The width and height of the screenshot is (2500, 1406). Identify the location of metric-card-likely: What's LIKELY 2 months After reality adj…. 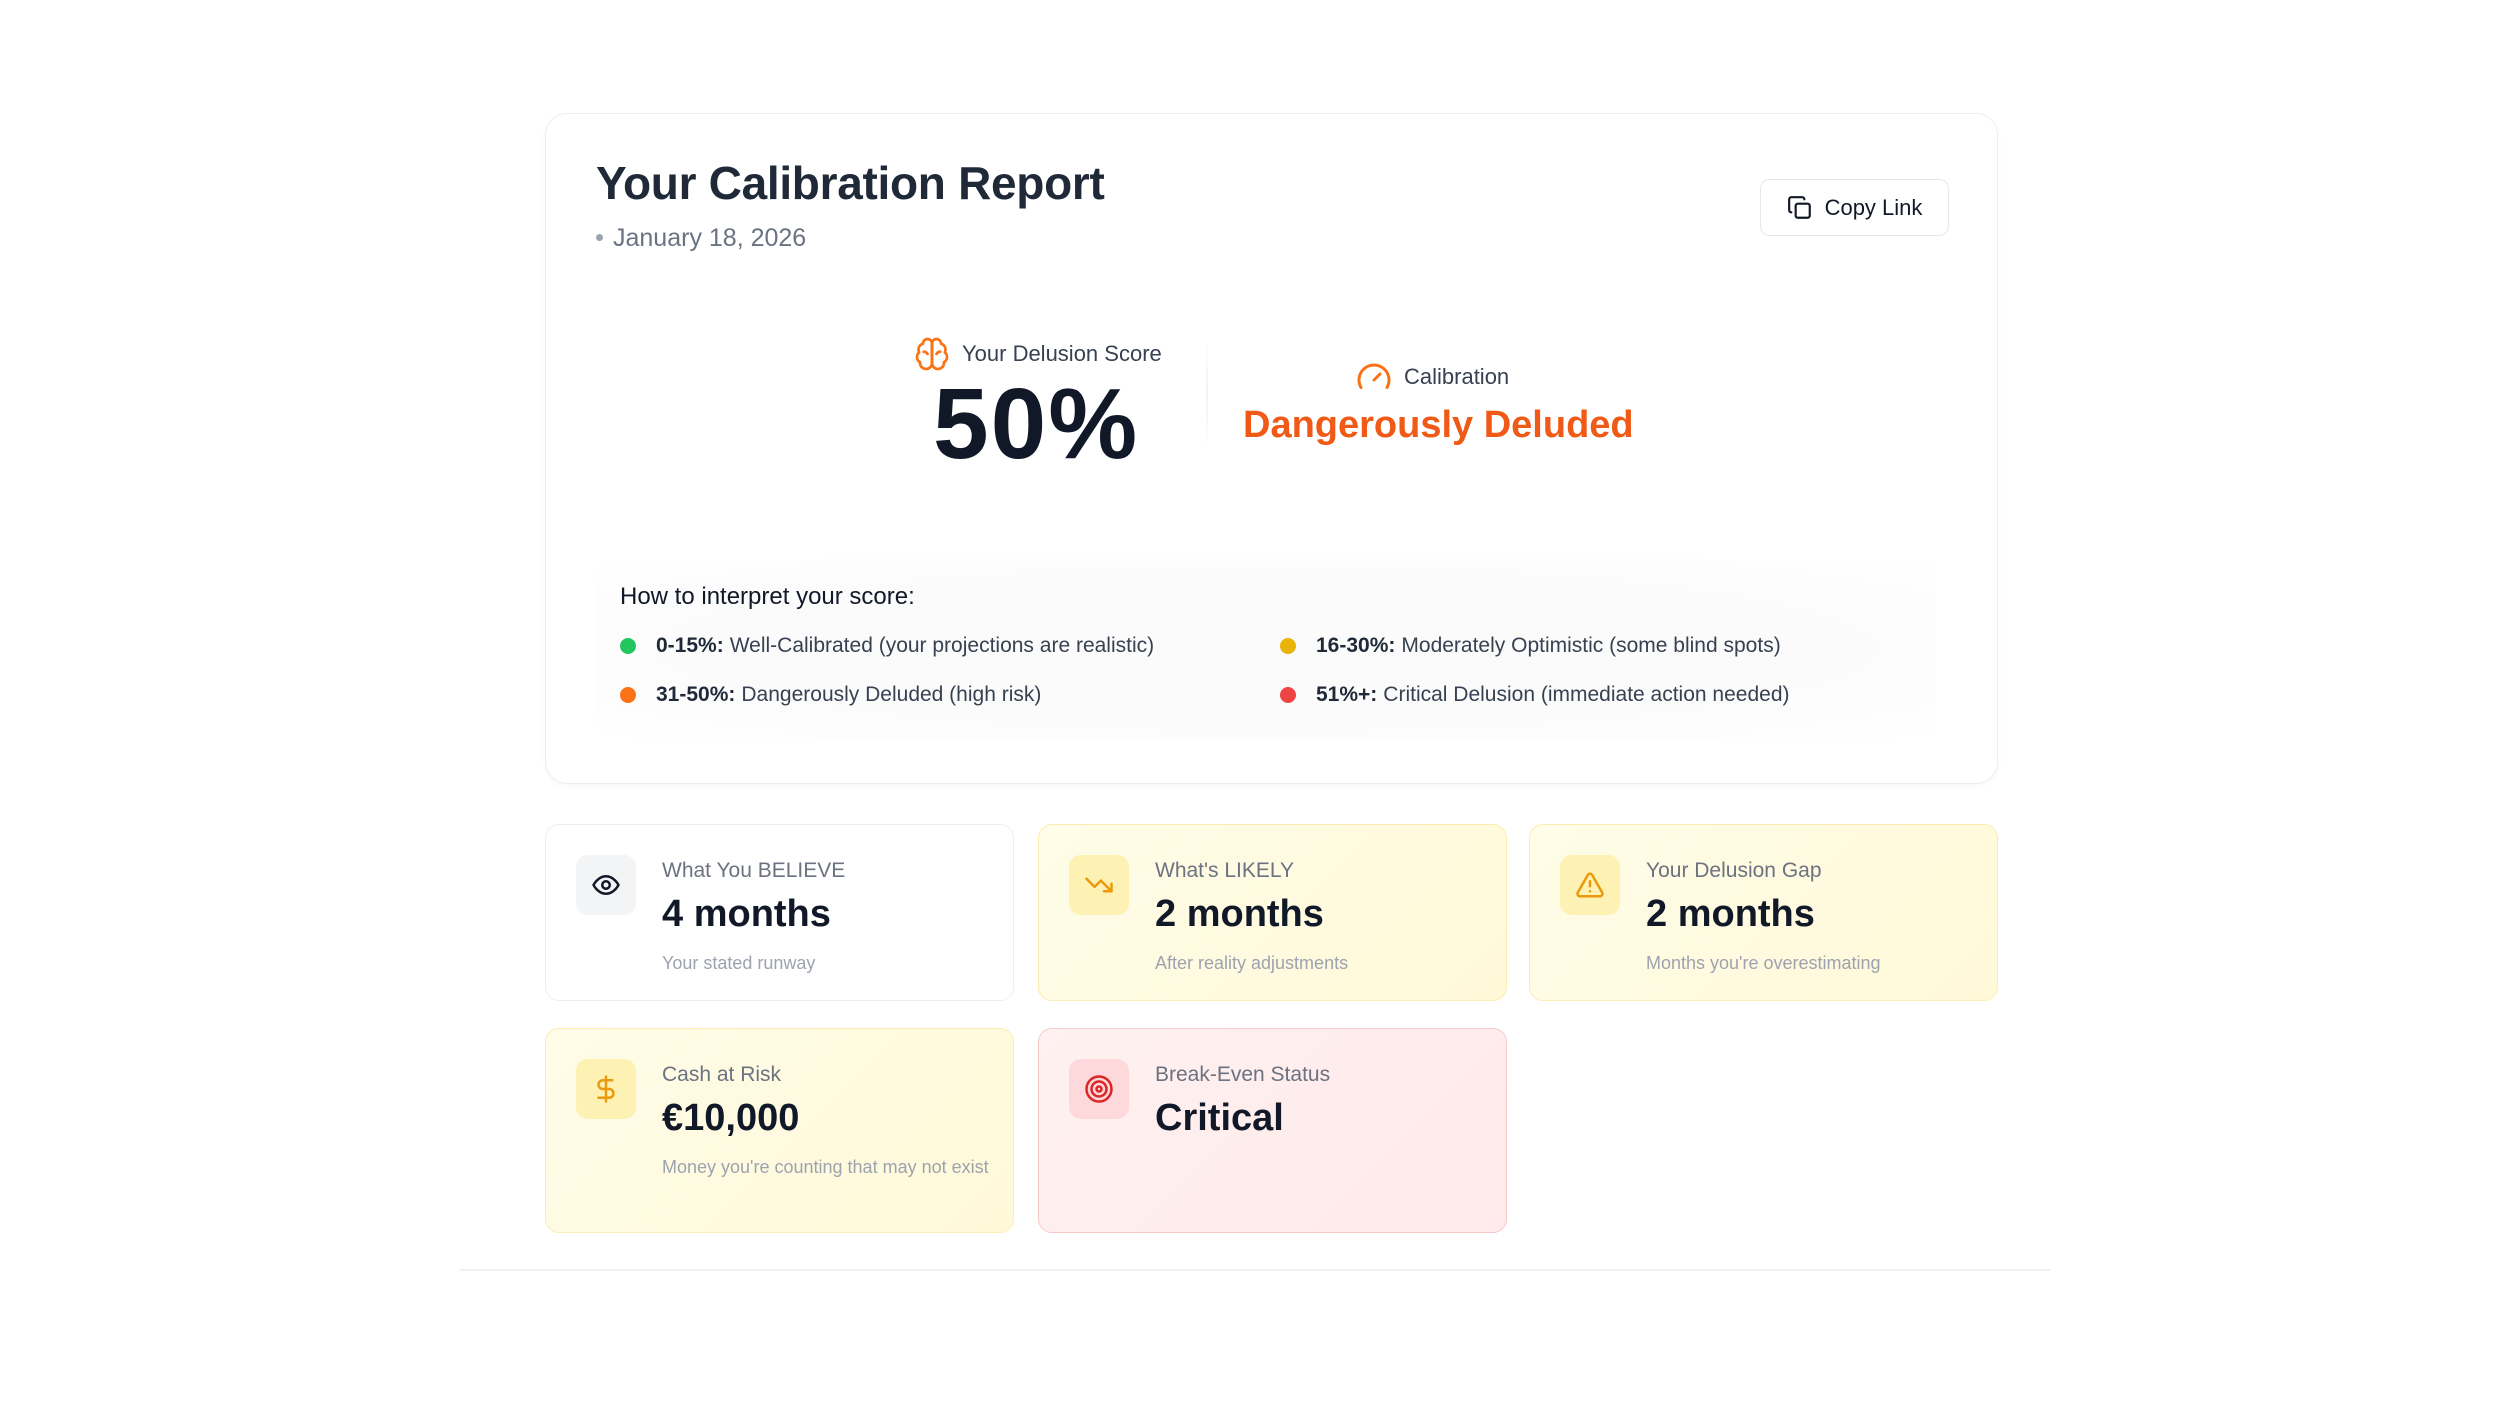
(1272, 912).